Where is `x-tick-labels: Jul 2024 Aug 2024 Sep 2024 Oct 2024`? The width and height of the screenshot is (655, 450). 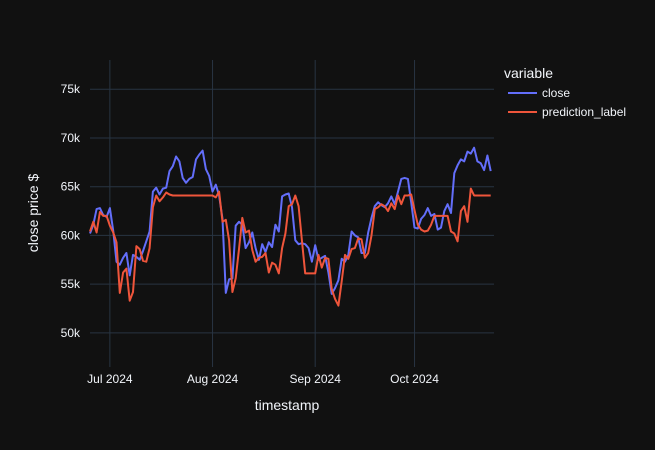
x-tick-labels: Jul 2024 Aug 2024 Sep 2024 Oct 2024 is located at coordinates (263, 379).